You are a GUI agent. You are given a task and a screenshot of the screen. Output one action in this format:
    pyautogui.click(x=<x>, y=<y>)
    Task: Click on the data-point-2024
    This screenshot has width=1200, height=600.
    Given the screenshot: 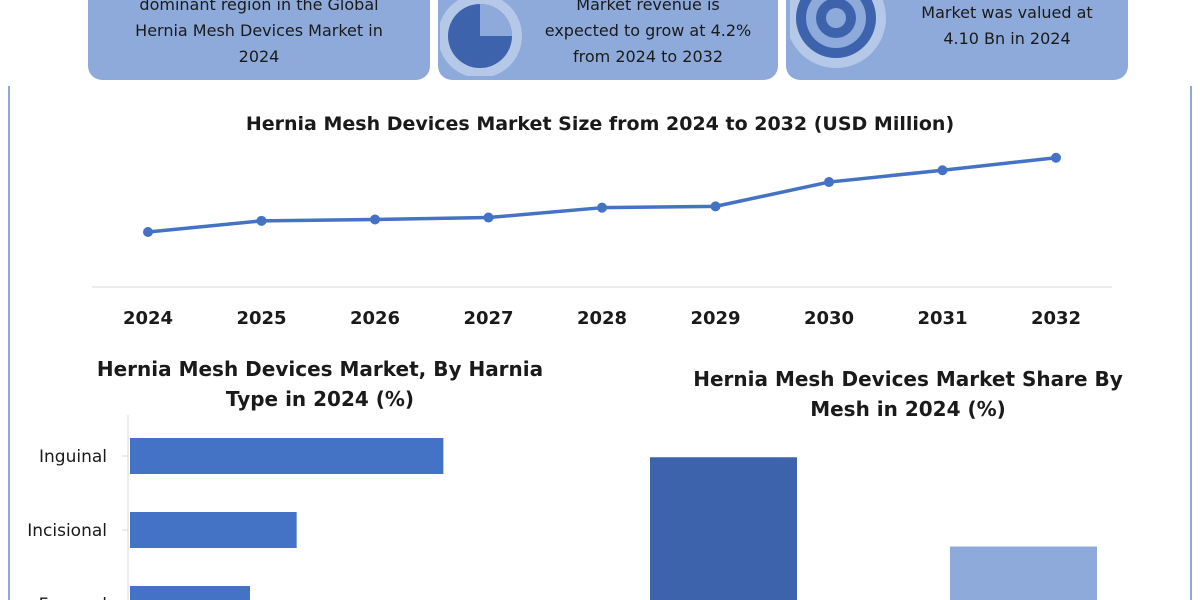 What is the action you would take?
    pyautogui.click(x=148, y=232)
    